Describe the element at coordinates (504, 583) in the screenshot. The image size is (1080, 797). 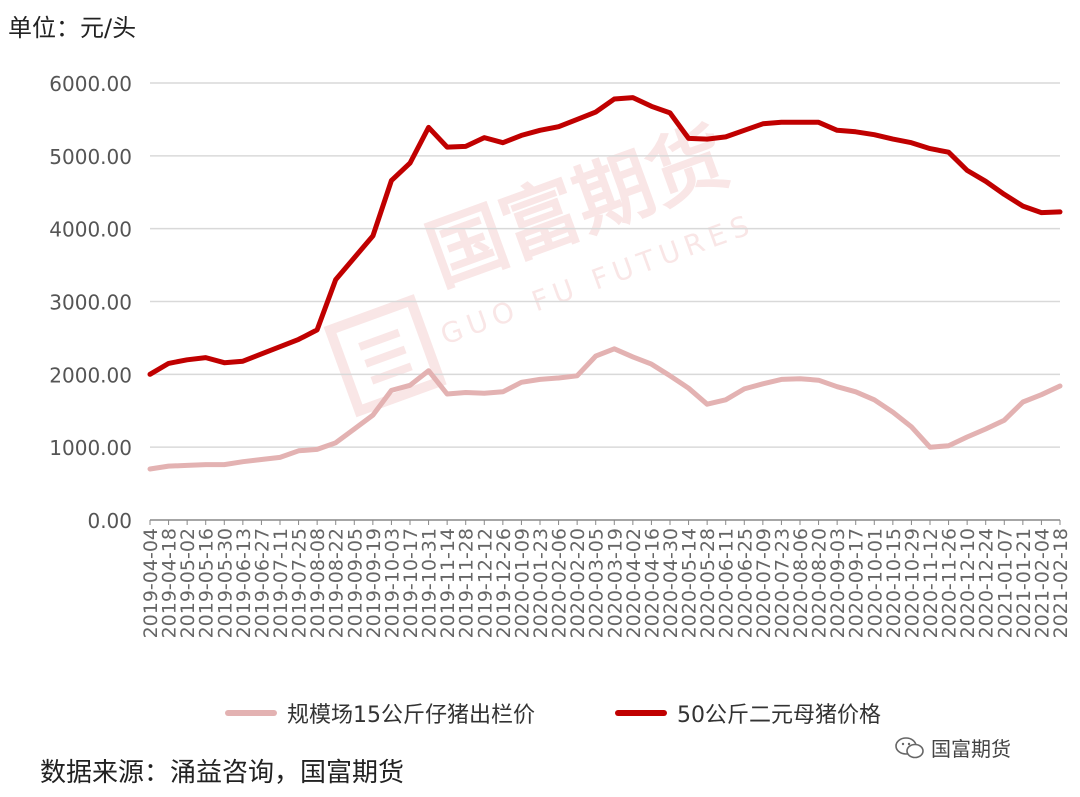
I see `x-tick-label: 2019-12-26` at that location.